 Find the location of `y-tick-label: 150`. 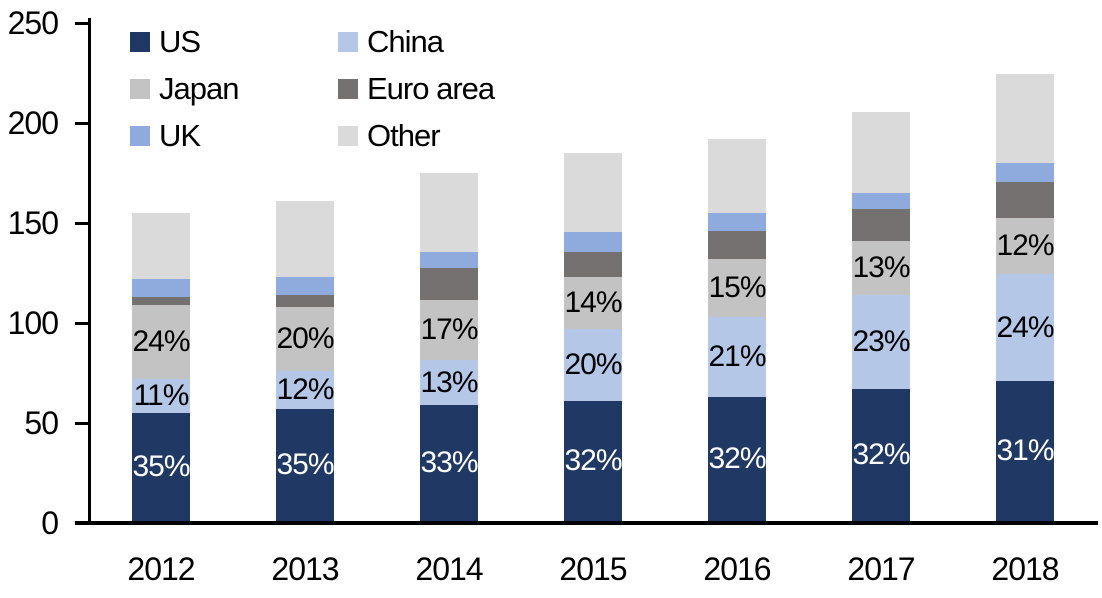

y-tick-label: 150 is located at coordinates (33, 223).